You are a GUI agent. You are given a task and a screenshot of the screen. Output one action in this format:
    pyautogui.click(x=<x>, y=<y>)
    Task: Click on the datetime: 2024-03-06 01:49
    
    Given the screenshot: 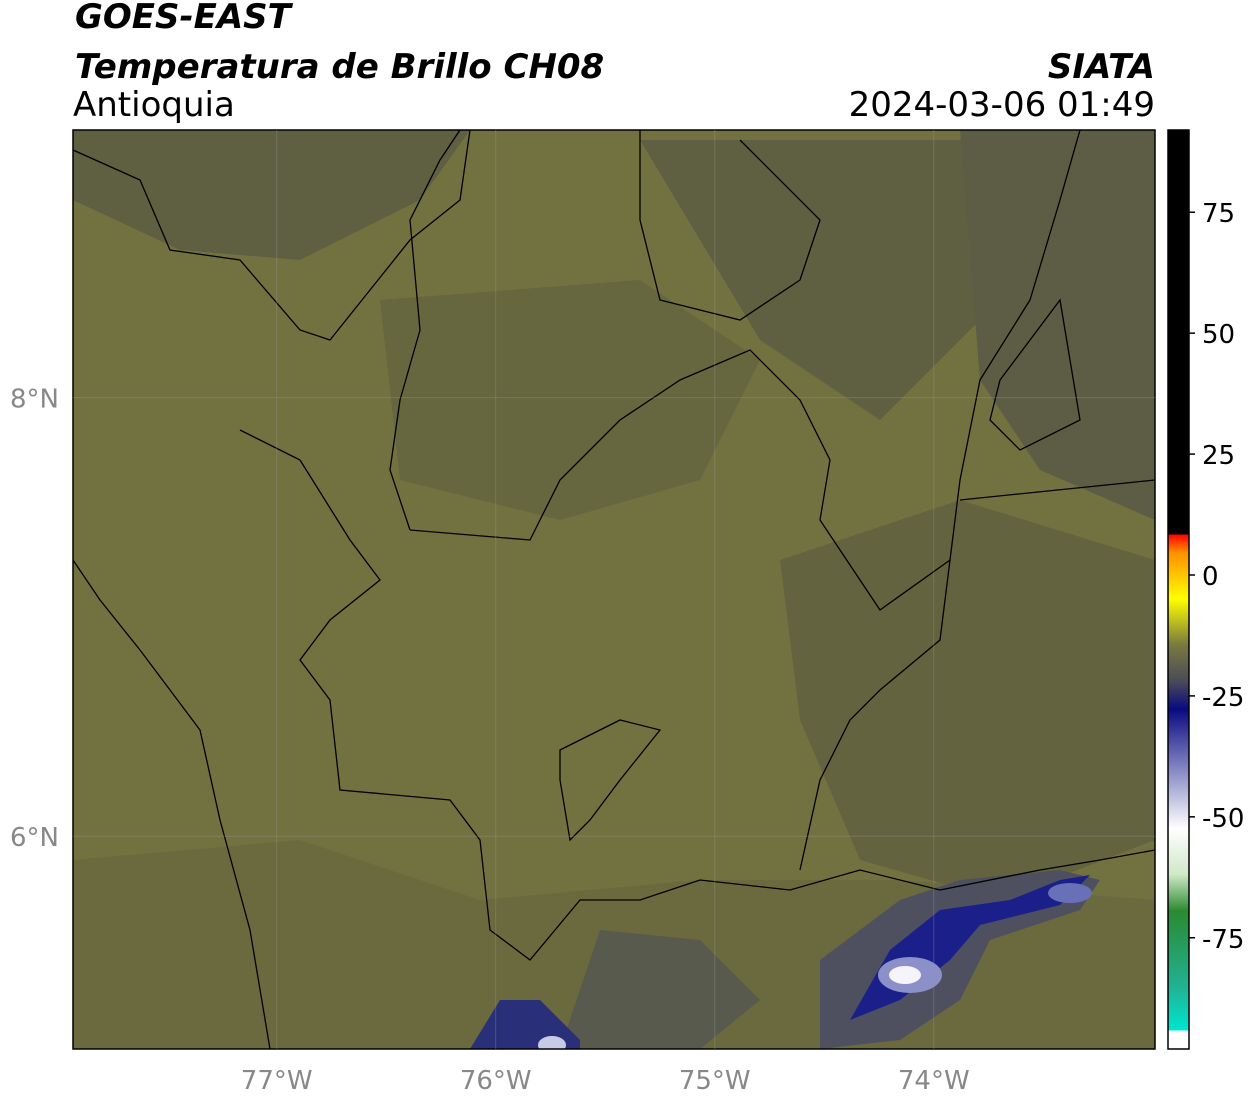 What is the action you would take?
    pyautogui.click(x=1002, y=105)
    